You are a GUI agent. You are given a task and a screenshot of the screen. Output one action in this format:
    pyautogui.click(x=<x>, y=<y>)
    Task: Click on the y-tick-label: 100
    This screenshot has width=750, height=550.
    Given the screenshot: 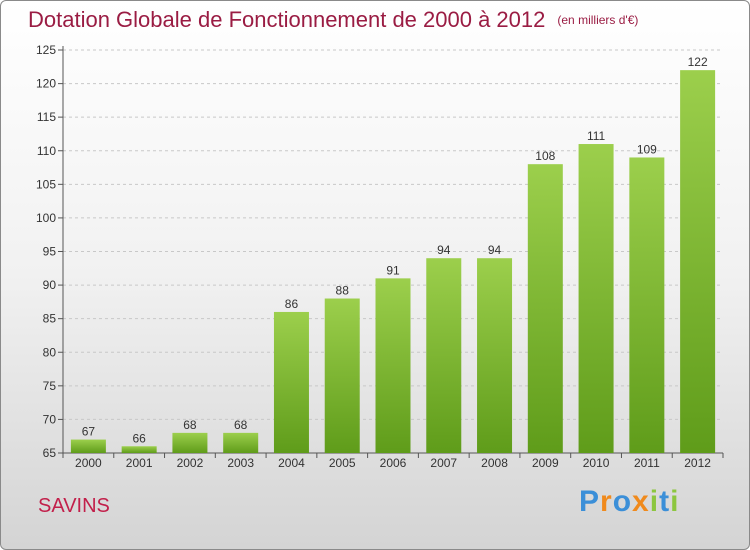 What is the action you would take?
    pyautogui.click(x=46, y=218)
    